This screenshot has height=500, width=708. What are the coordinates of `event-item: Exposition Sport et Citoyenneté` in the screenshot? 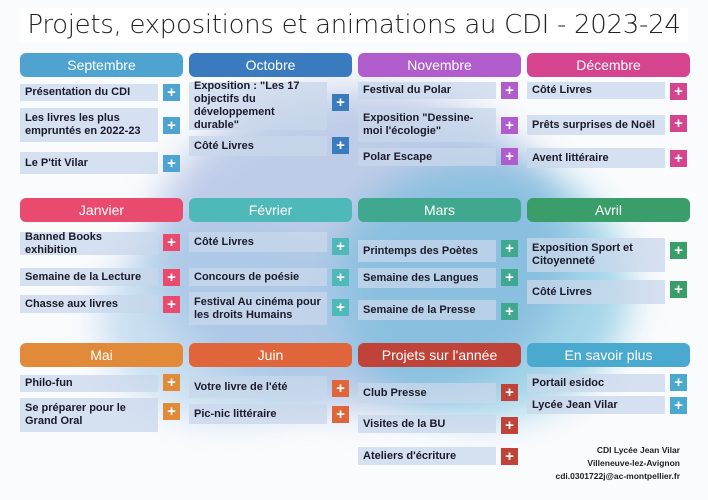 It's located at (596, 255).